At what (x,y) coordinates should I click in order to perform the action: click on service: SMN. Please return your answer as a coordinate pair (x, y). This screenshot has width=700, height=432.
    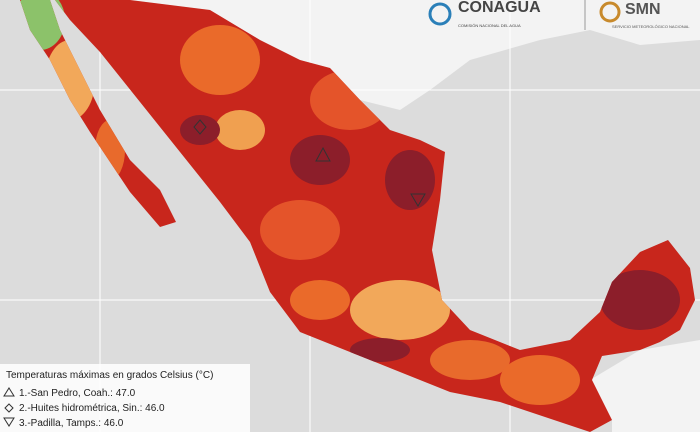
    Looking at the image, I should click on (643, 9).